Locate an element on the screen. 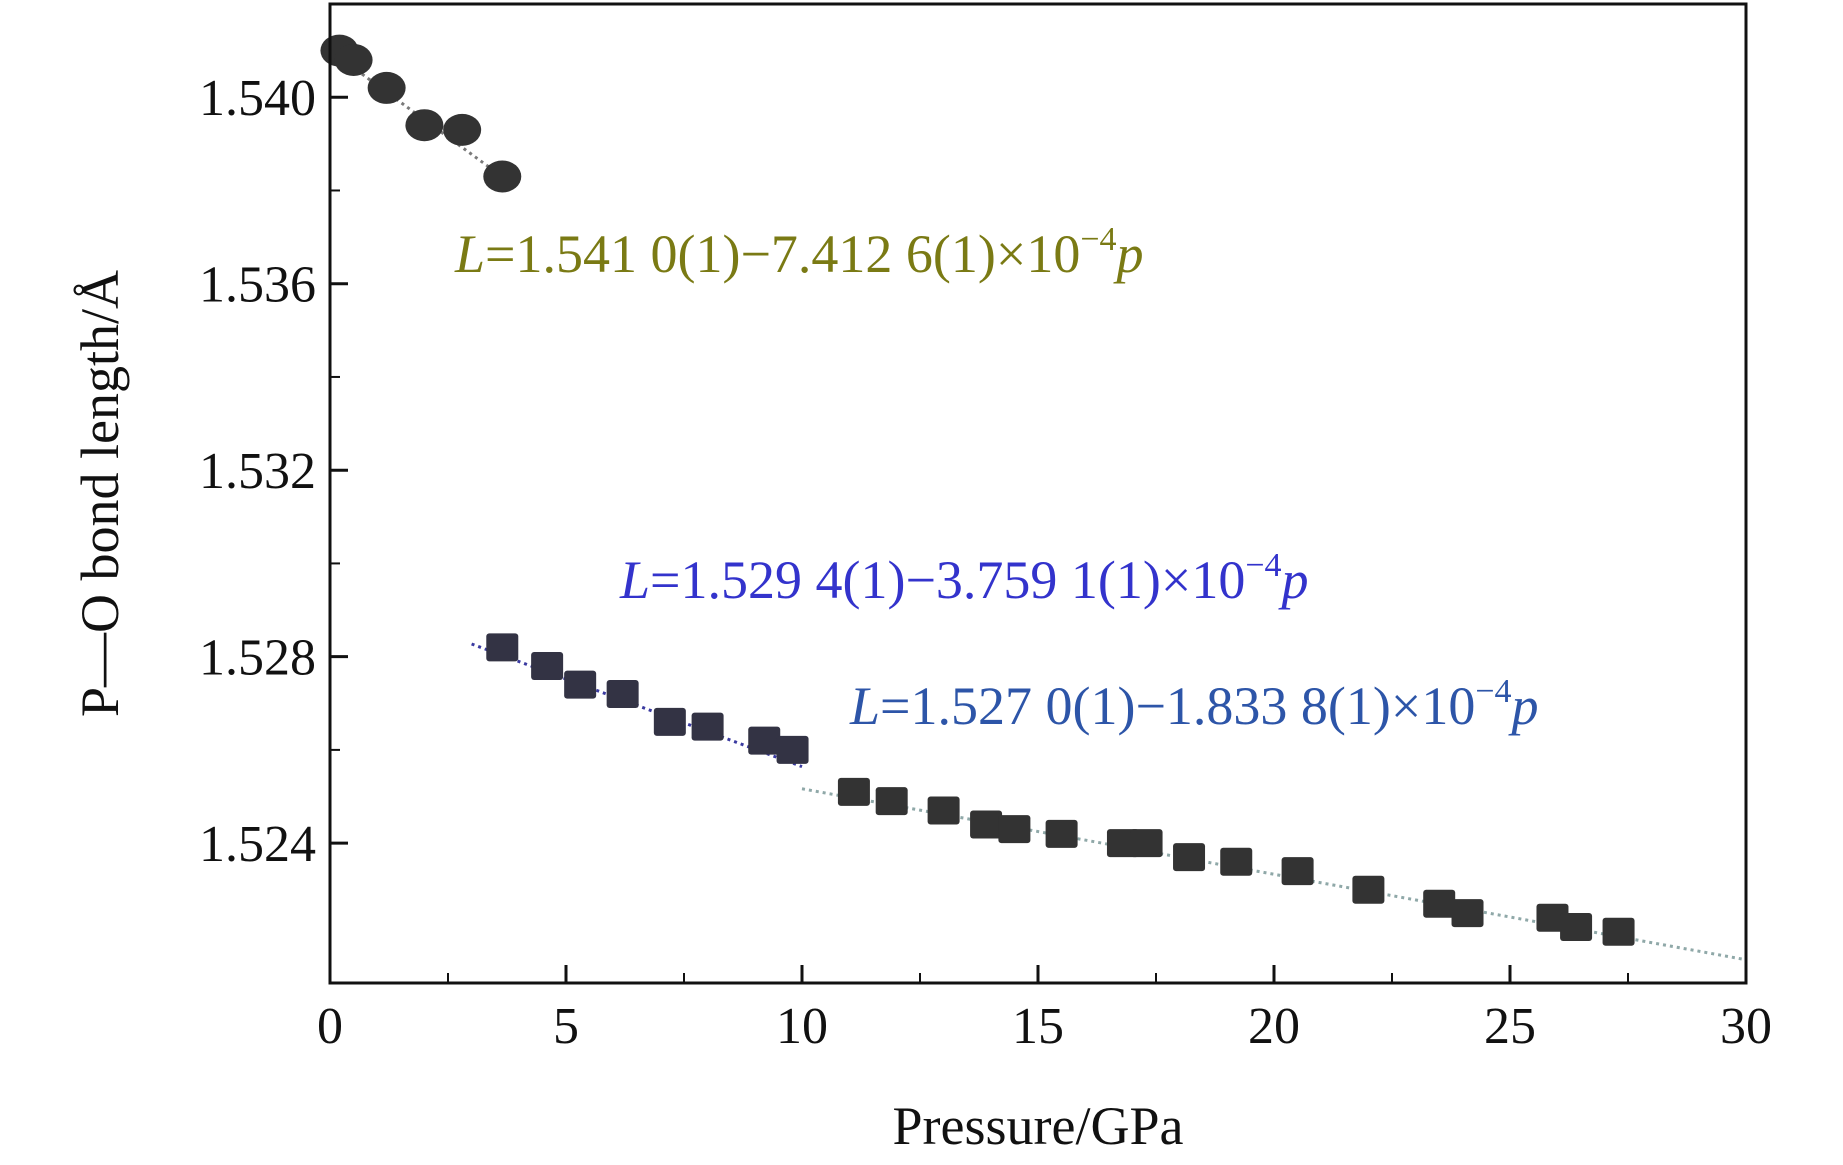 The height and width of the screenshot is (1165, 1843). fit-equation-3: L=1.527 0(1)−1.833 8(1)×10−4p is located at coordinates (1194, 704).